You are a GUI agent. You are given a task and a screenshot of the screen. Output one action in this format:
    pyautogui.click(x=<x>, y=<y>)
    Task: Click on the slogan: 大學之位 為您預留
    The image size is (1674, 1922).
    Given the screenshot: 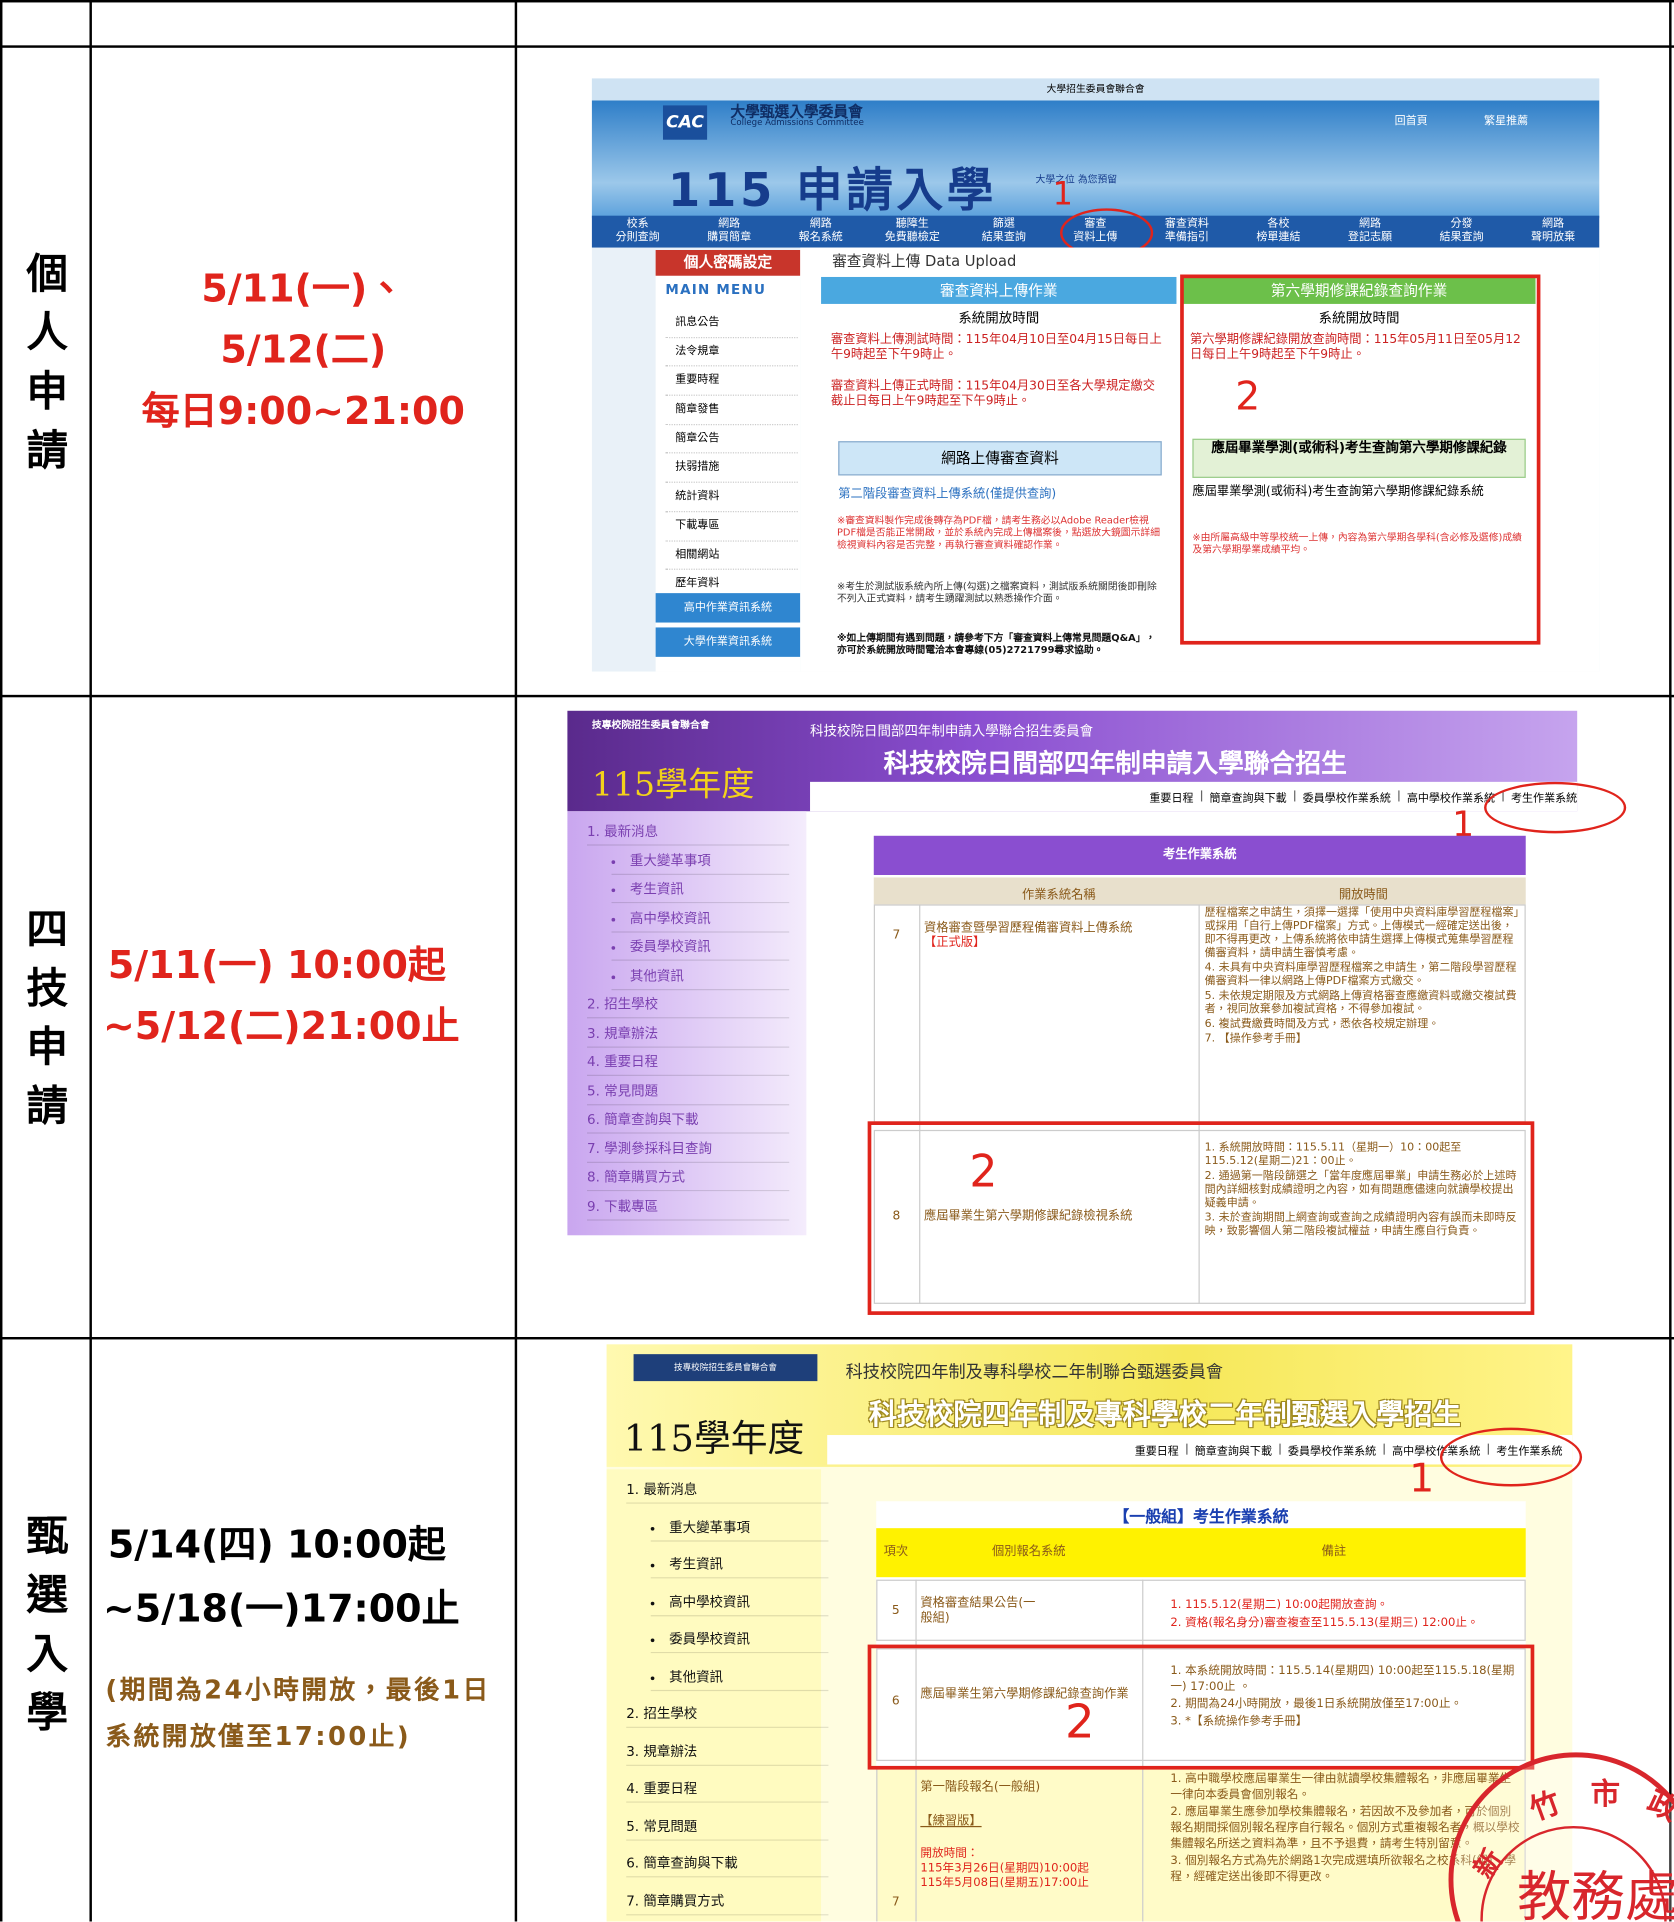 What is the action you would take?
    pyautogui.click(x=1076, y=180)
    